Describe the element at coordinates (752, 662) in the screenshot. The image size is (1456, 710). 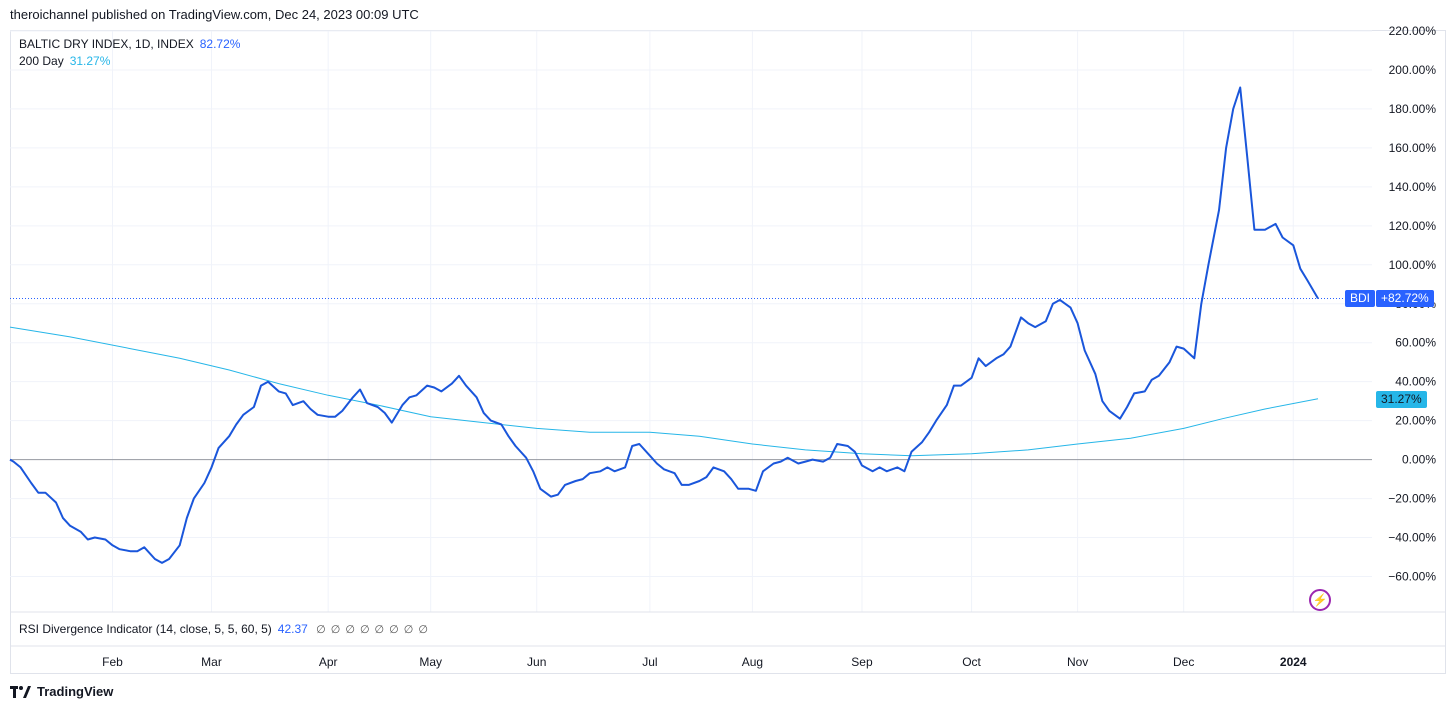
I see `x-tick-label: Aug` at that location.